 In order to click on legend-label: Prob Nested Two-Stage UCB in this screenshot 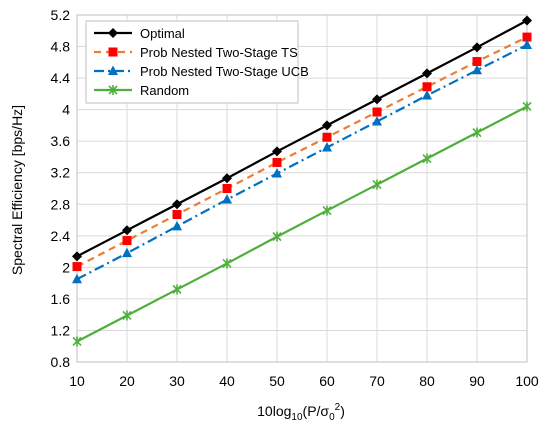, I will do `click(224, 71)`.